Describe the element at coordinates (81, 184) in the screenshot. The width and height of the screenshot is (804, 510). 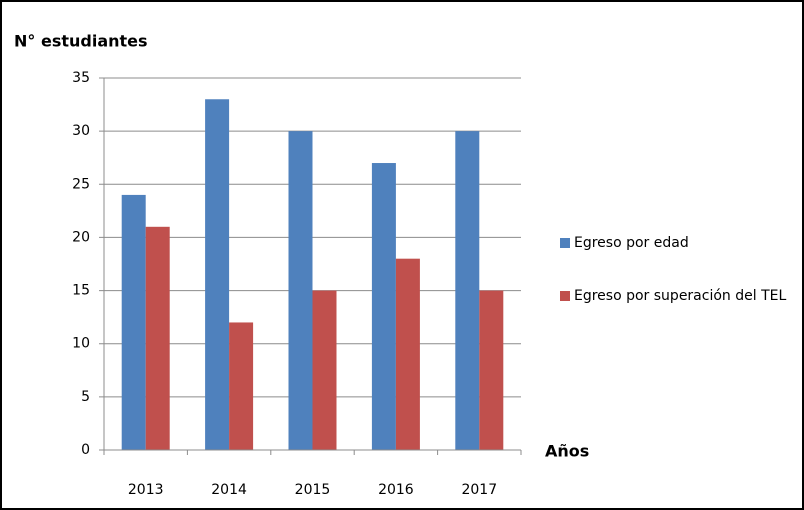
I see `y-tick-label: 25` at that location.